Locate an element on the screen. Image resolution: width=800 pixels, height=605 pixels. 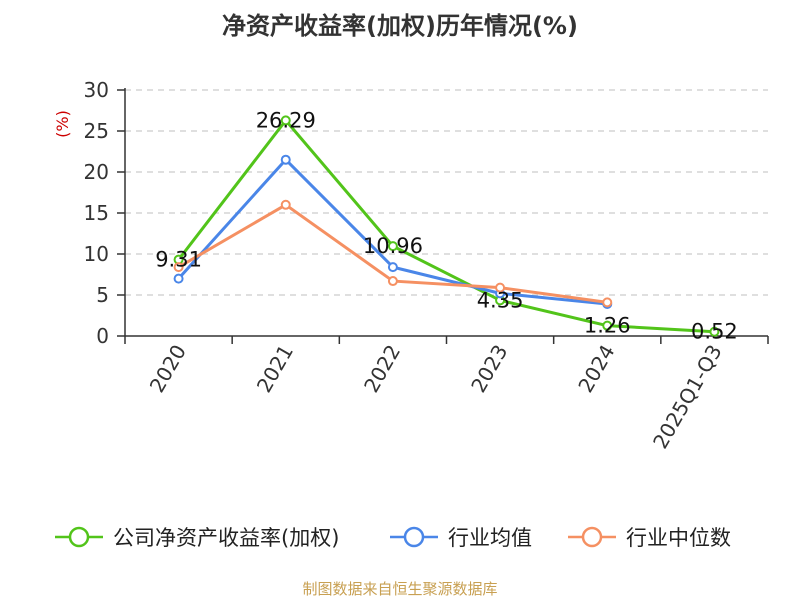
y-tick-label: 20 is located at coordinates (96, 172).